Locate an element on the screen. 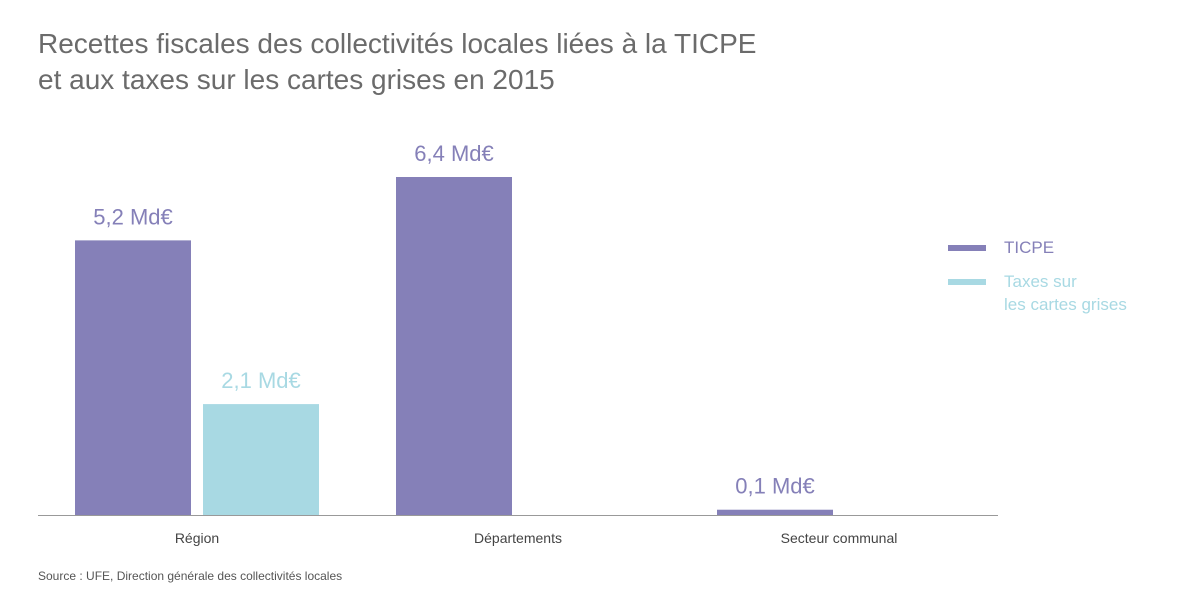 The height and width of the screenshot is (600, 1200). legend-swatch-ticpe is located at coordinates (967, 248).